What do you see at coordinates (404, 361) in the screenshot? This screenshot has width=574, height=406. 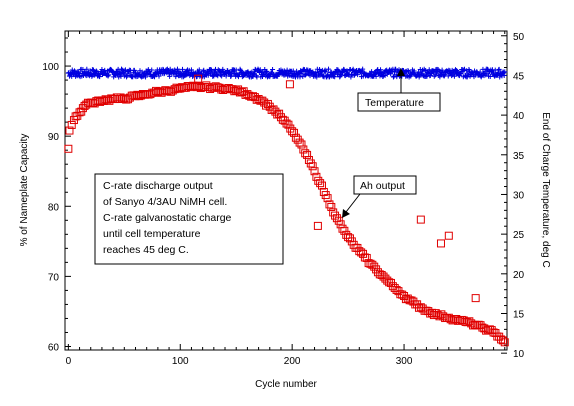 I see `x-tick-label: 300` at bounding box center [404, 361].